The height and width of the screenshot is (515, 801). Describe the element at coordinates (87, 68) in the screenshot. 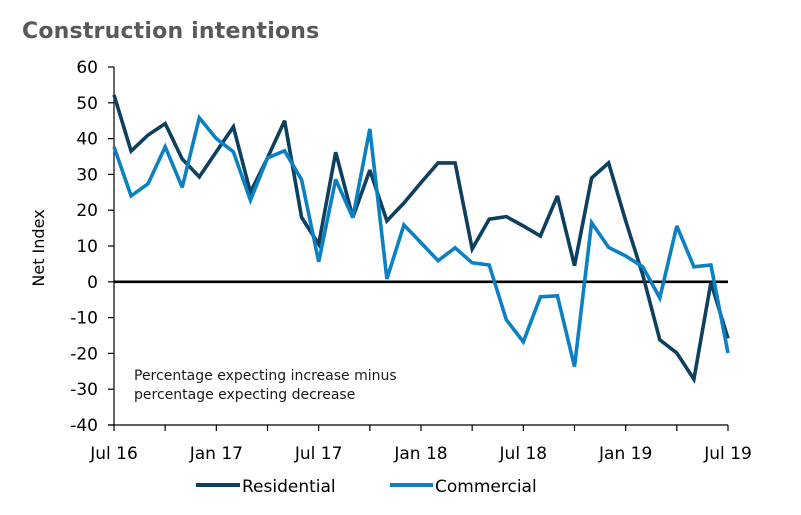

I see `y-tick-label: 60` at that location.